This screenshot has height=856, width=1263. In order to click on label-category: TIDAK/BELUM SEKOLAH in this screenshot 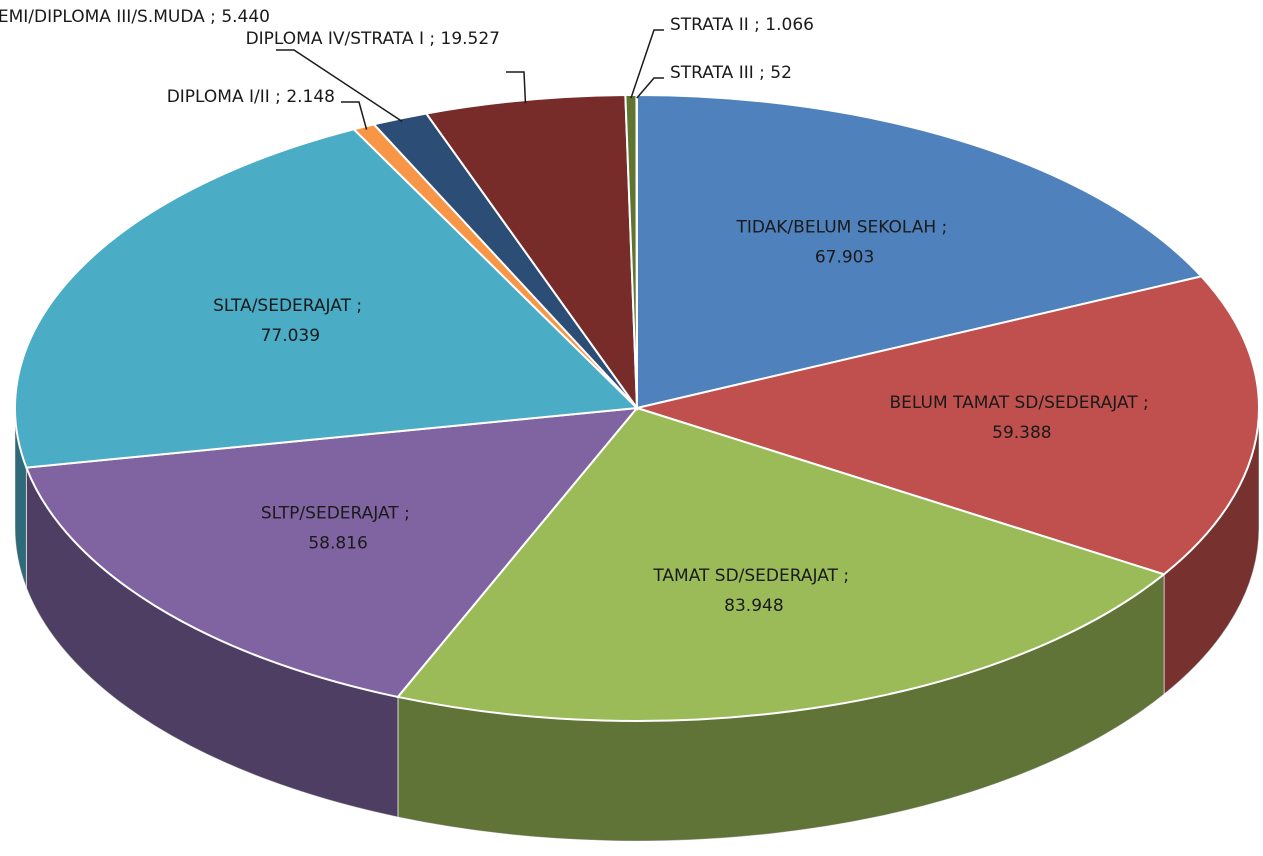, I will do `click(835, 227)`.